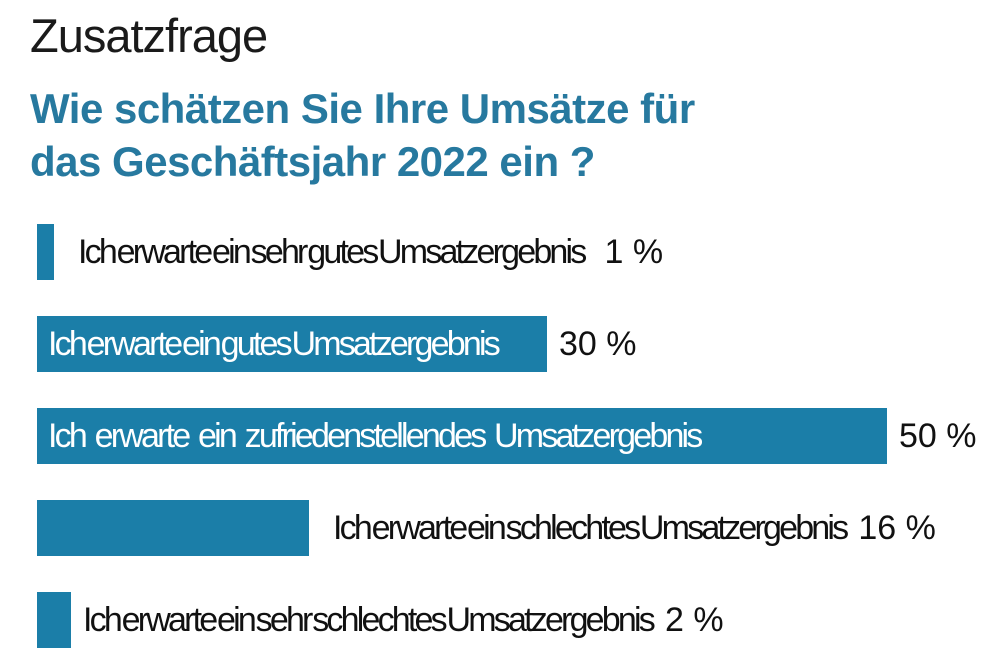  Describe the element at coordinates (362, 108) in the screenshot. I see `question-line-1: Wie schätzen Sie Ihre Umsätze für` at that location.